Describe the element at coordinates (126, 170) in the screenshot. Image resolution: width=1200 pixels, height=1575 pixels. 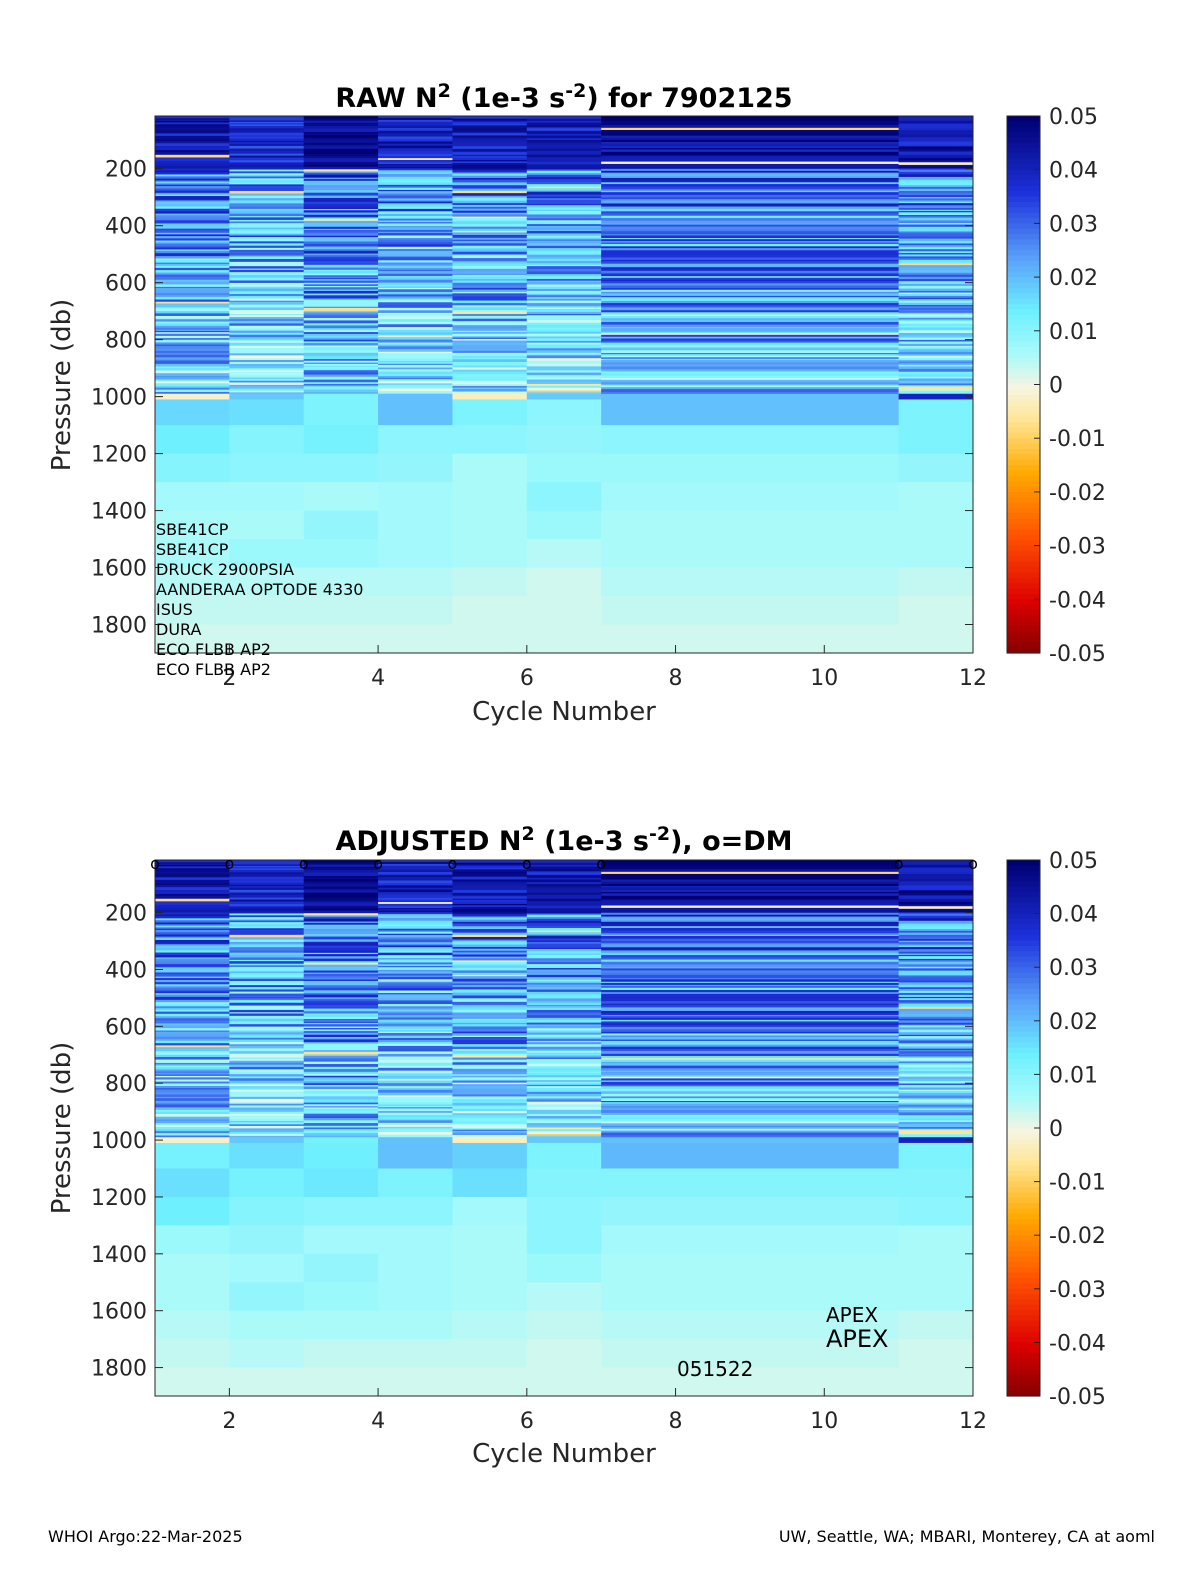
I see `y-tick-label: 200` at that location.